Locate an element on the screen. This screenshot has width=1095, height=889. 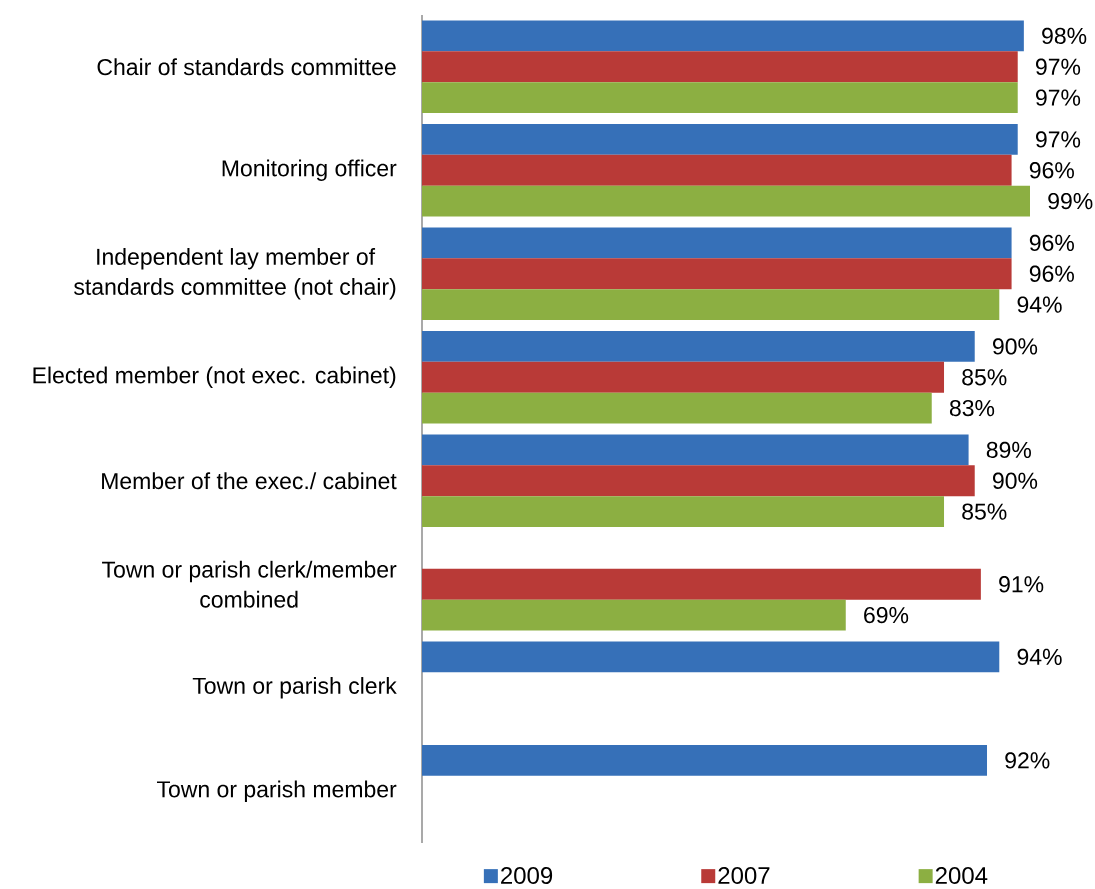
data-label: 83% is located at coordinates (972, 408).